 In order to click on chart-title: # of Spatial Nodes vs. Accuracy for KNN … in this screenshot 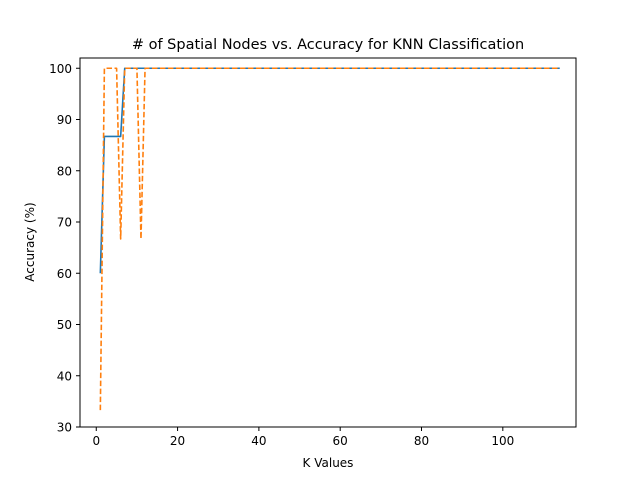, I will do `click(328, 45)`.